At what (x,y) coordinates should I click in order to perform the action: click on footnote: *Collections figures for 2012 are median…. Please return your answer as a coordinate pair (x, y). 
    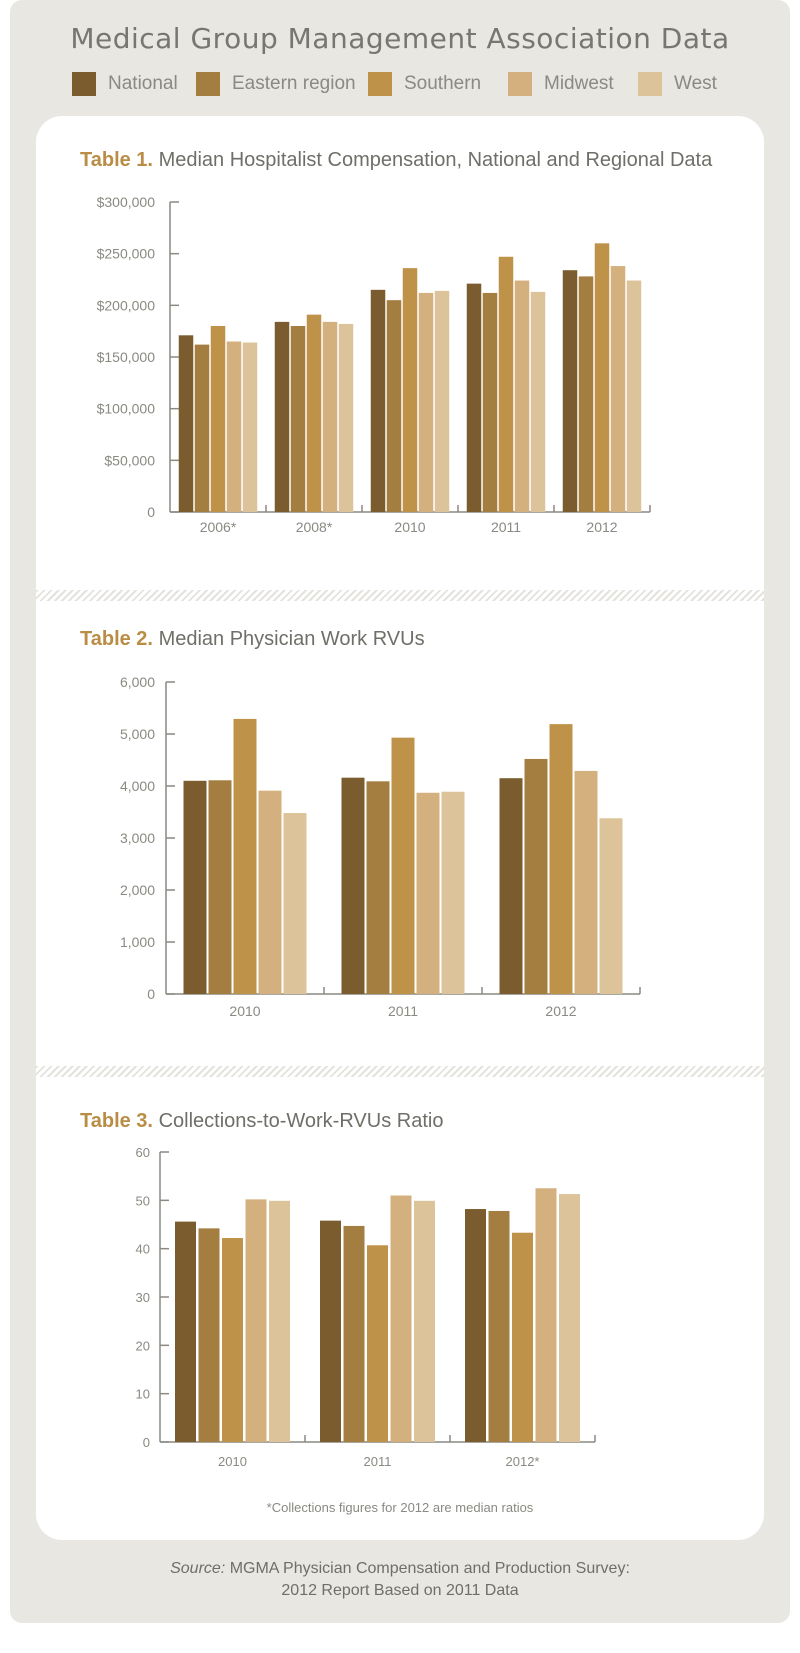
    Looking at the image, I should click on (400, 1507).